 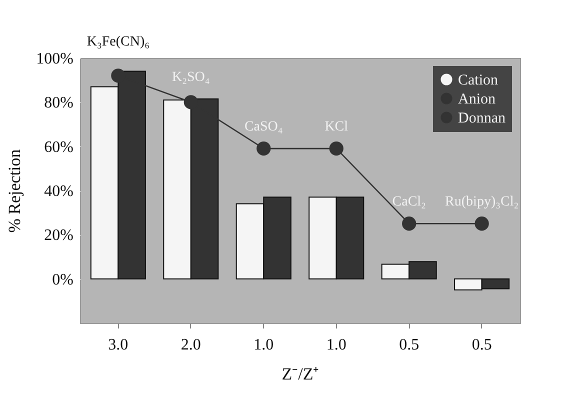 I want to click on x-tick-label: 3.0, so click(x=118, y=345).